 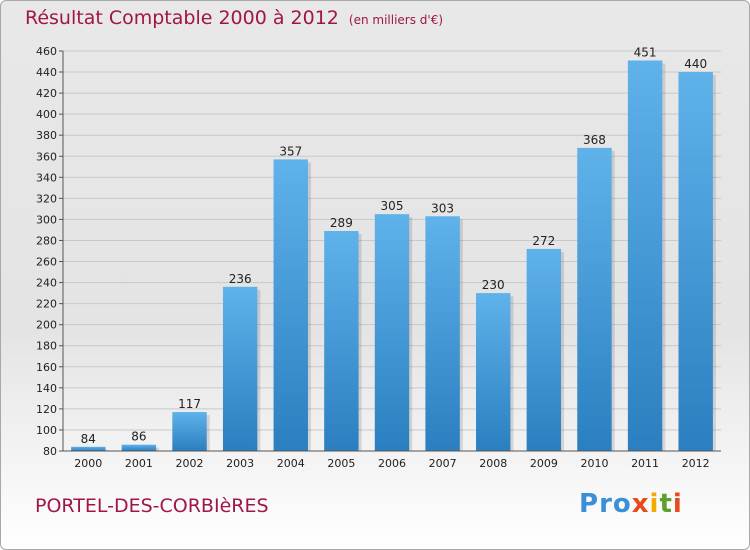 What do you see at coordinates (189, 431) in the screenshot?
I see `bar-2002` at bounding box center [189, 431].